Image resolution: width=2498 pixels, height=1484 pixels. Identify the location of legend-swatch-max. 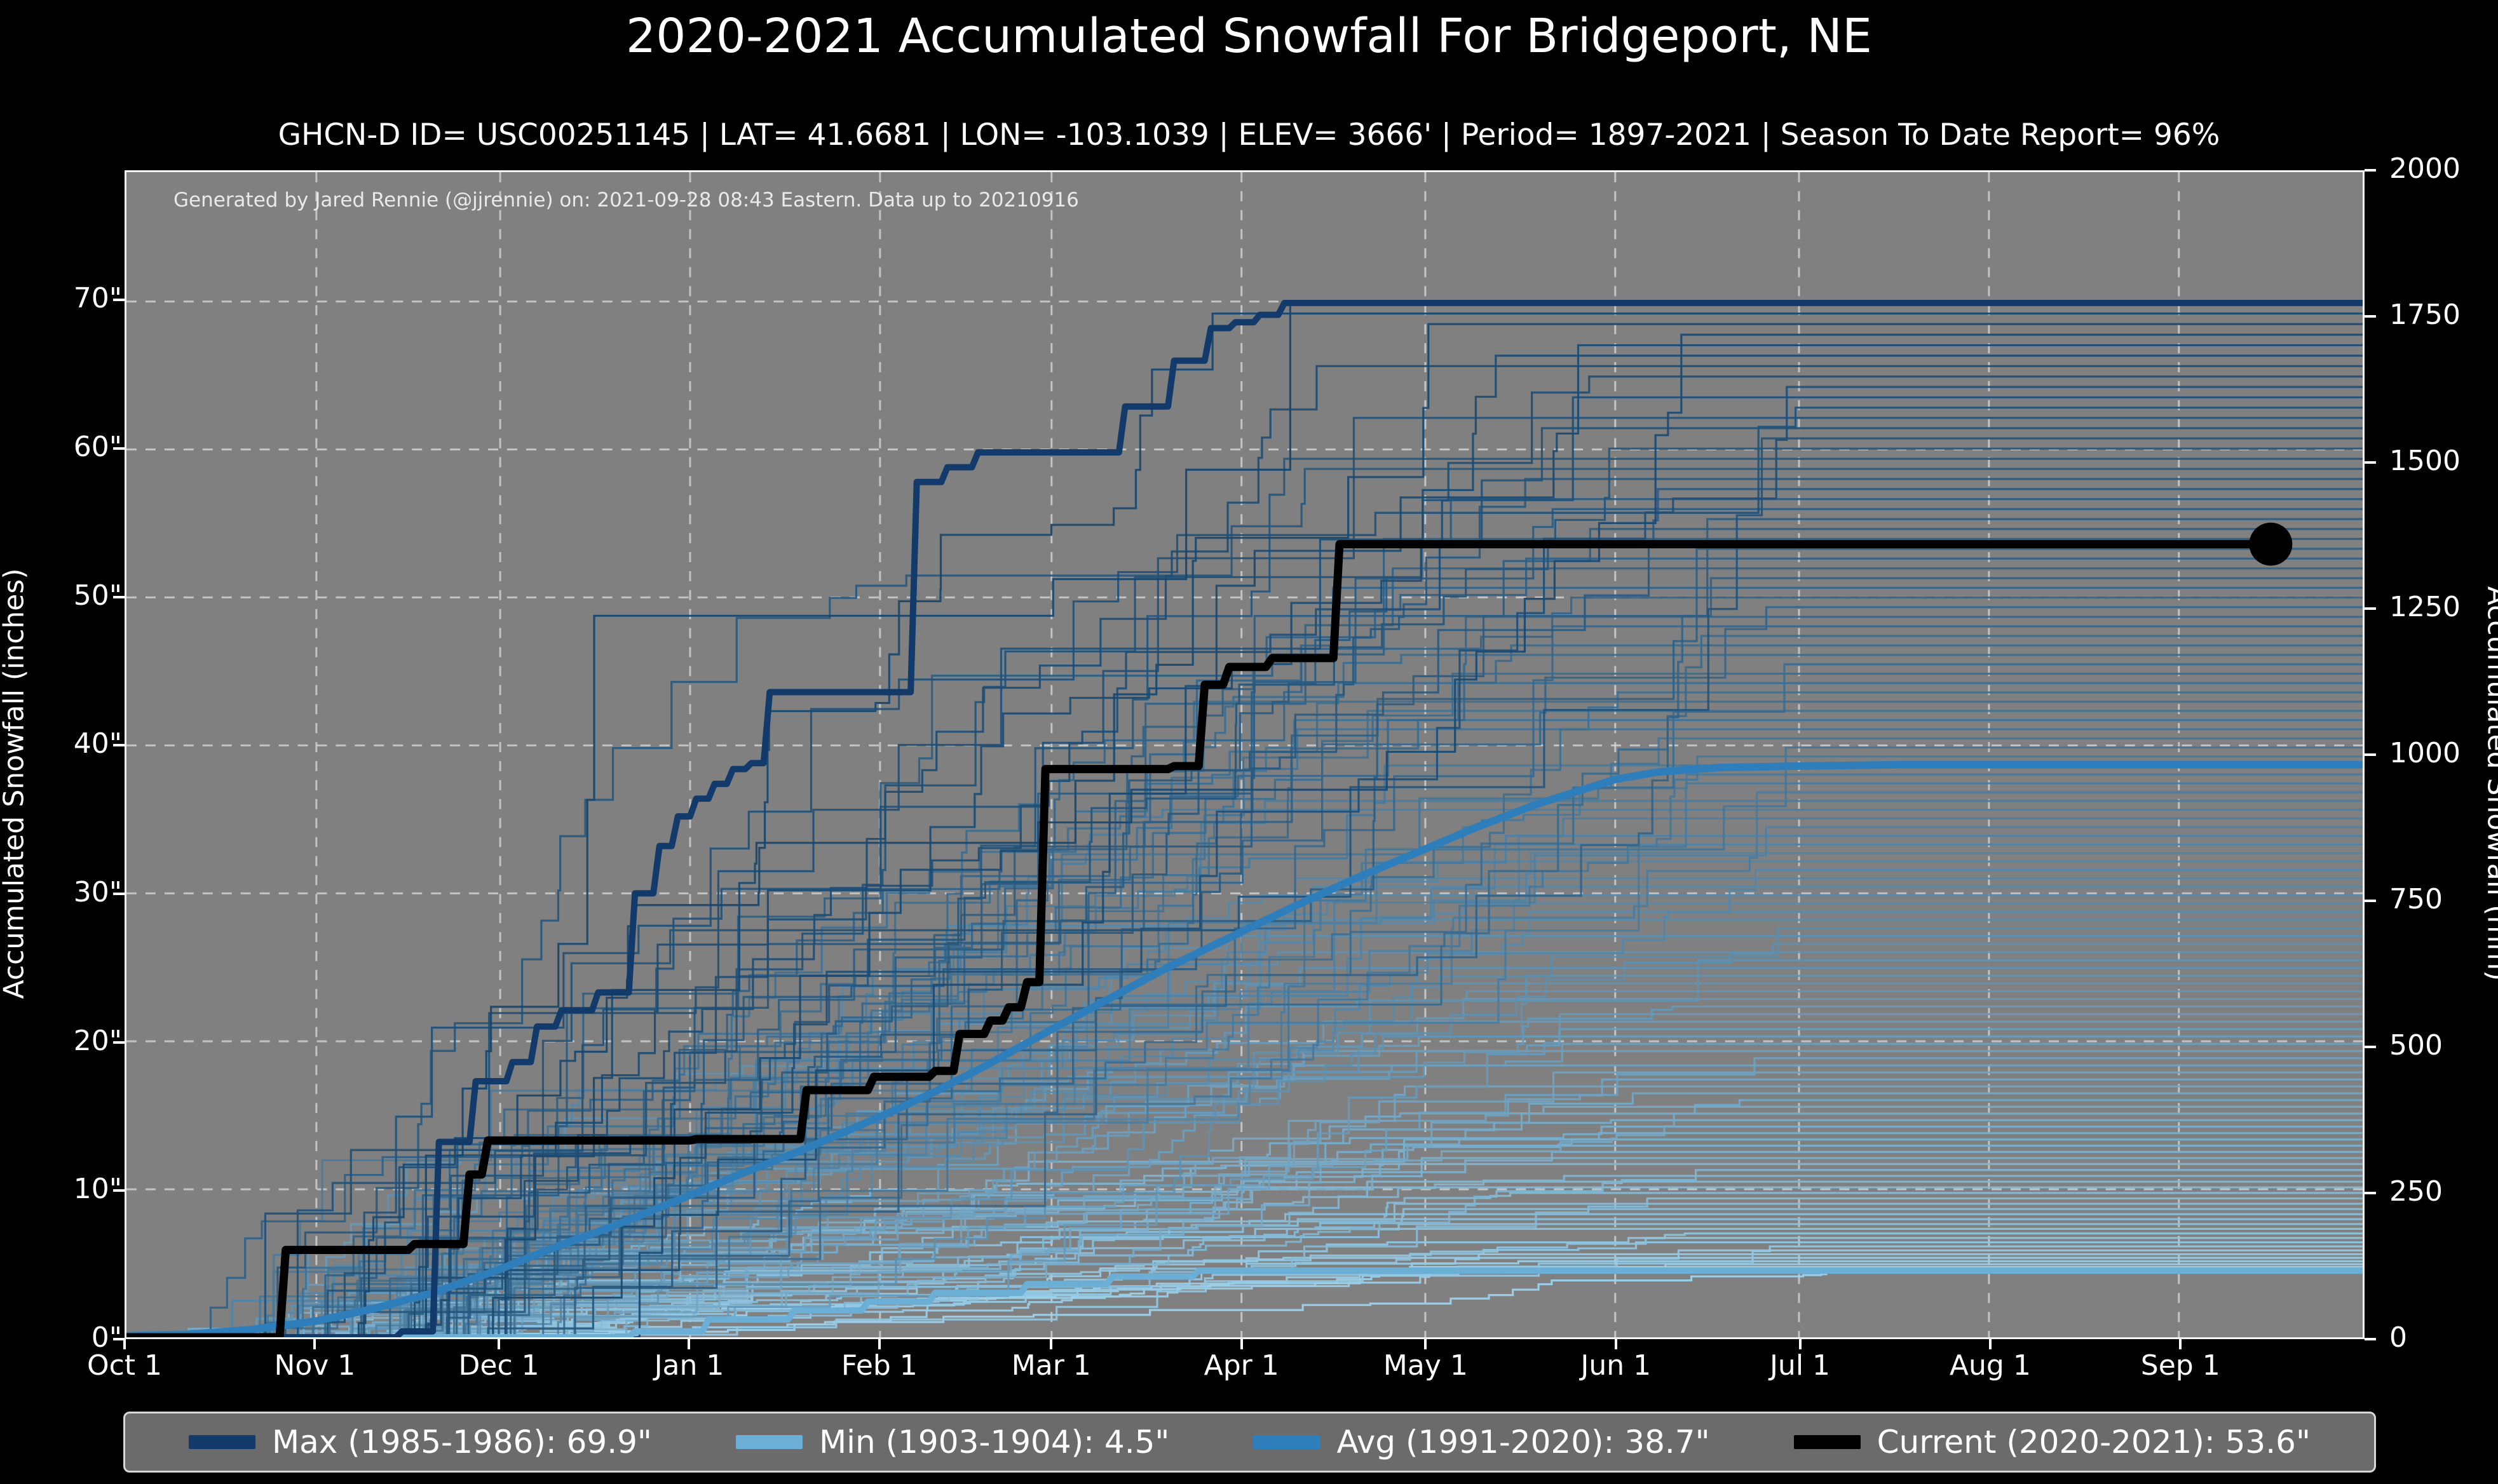
(222, 1442).